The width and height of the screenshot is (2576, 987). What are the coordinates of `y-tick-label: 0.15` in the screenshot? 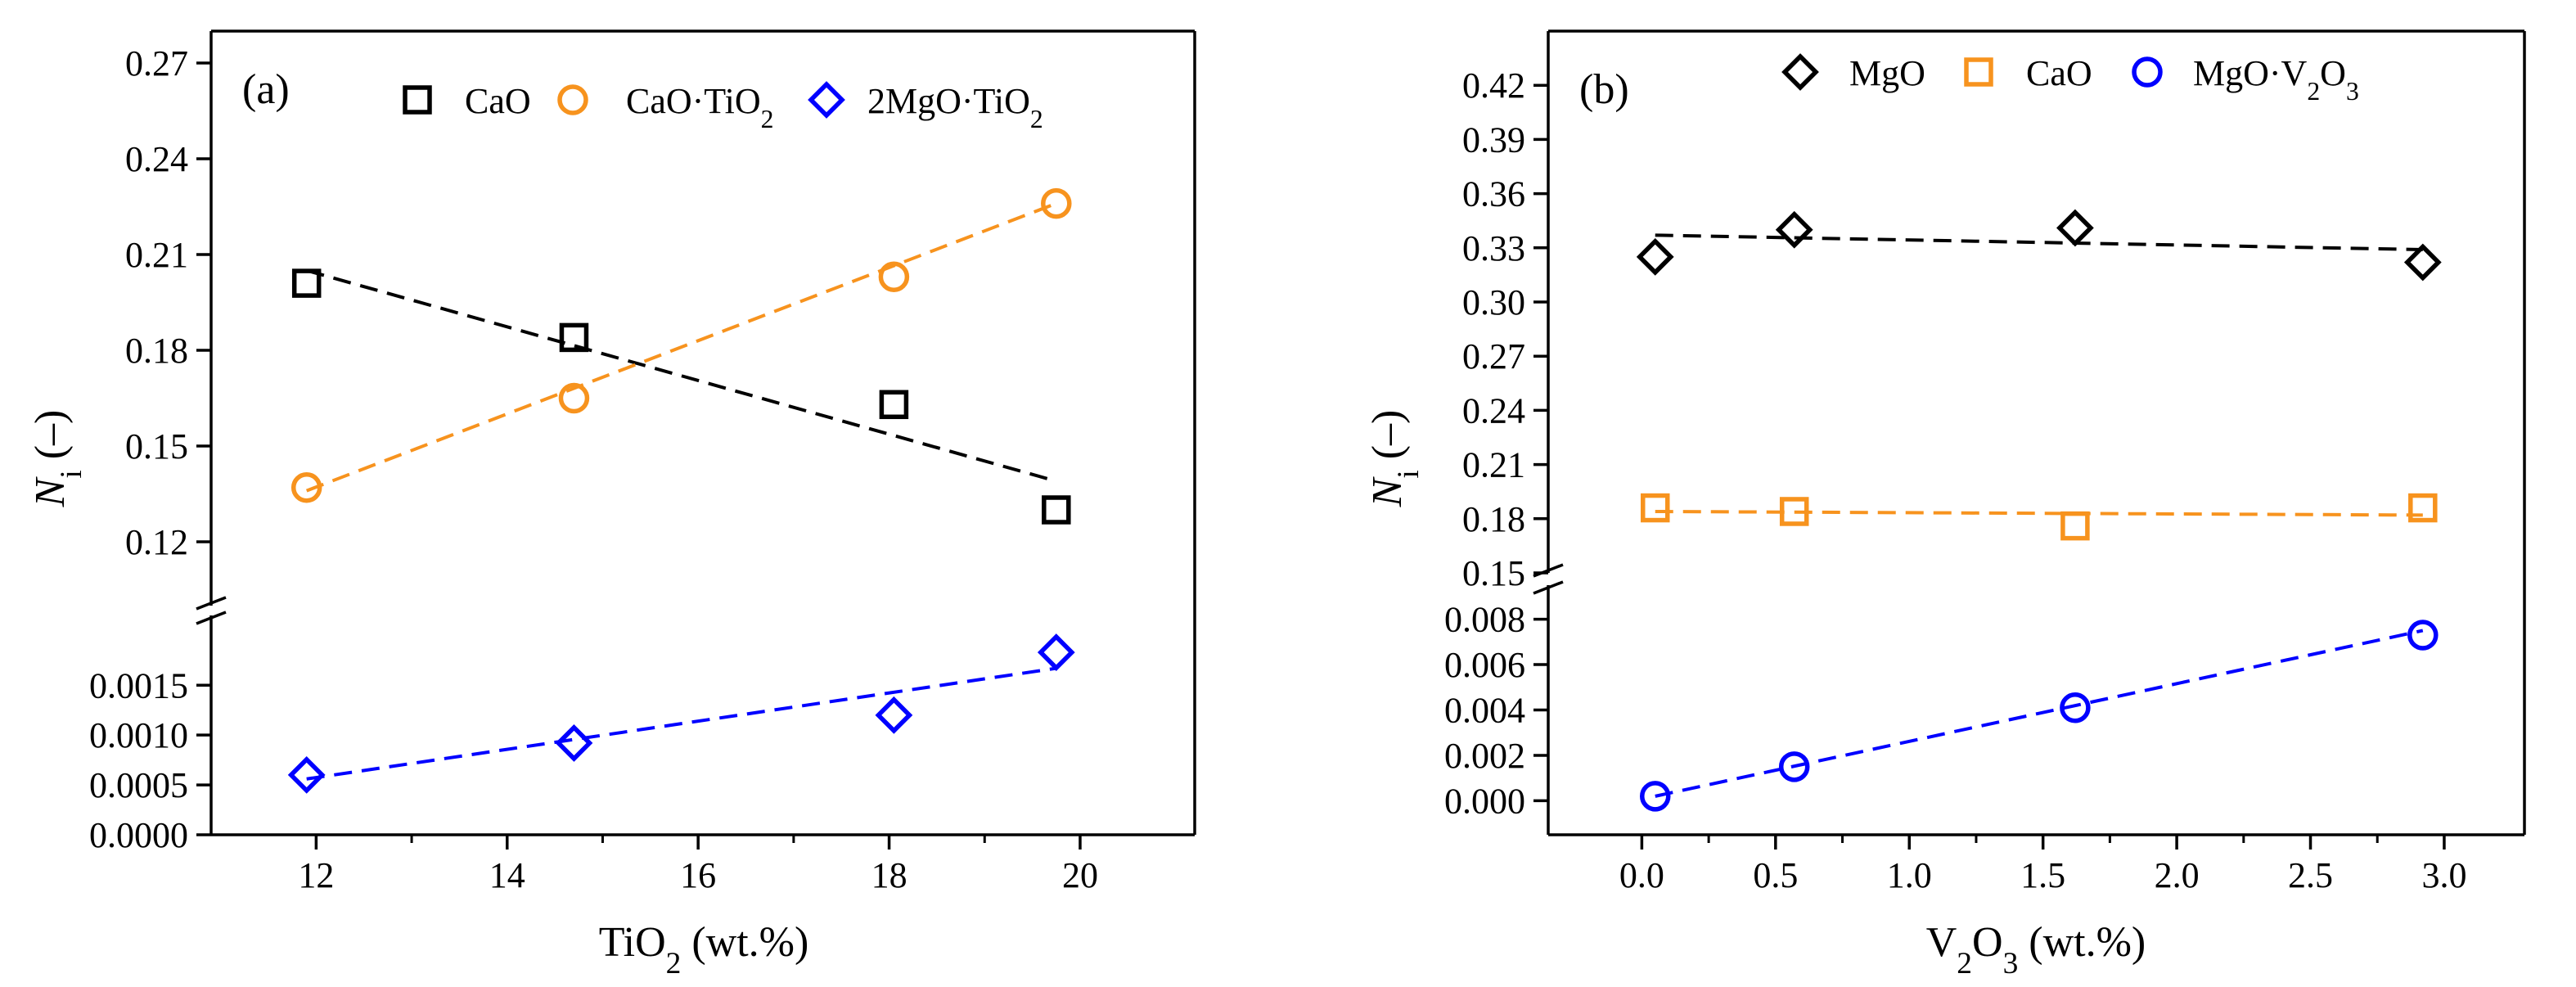 It's located at (1493, 573).